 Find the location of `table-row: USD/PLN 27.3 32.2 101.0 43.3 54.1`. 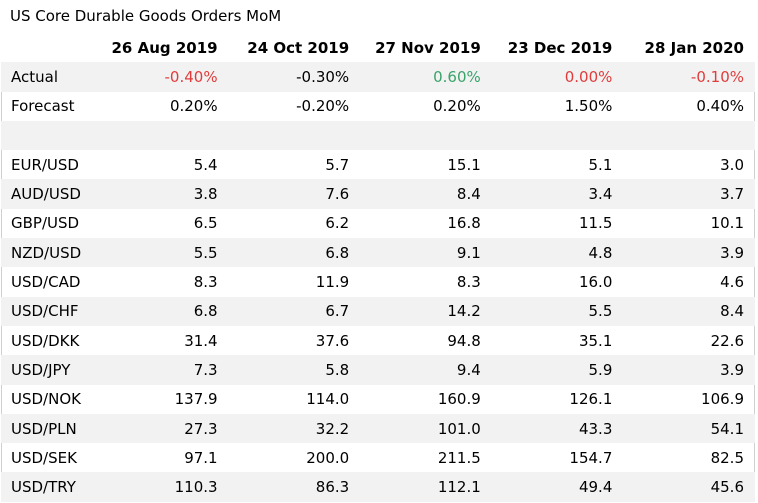

table-row: USD/PLN 27.3 32.2 101.0 43.3 54.1 is located at coordinates (378, 428).